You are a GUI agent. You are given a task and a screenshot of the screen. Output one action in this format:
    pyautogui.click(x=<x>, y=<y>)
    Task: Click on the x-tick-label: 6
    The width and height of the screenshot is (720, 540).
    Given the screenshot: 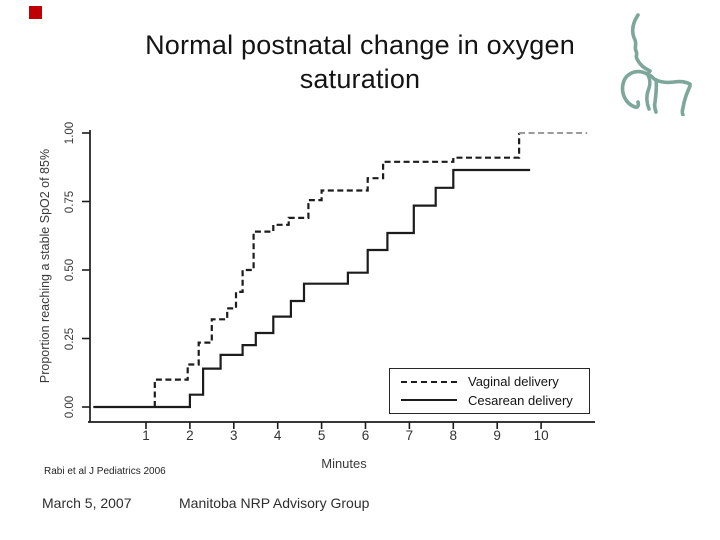 What is the action you would take?
    pyautogui.click(x=365, y=435)
    